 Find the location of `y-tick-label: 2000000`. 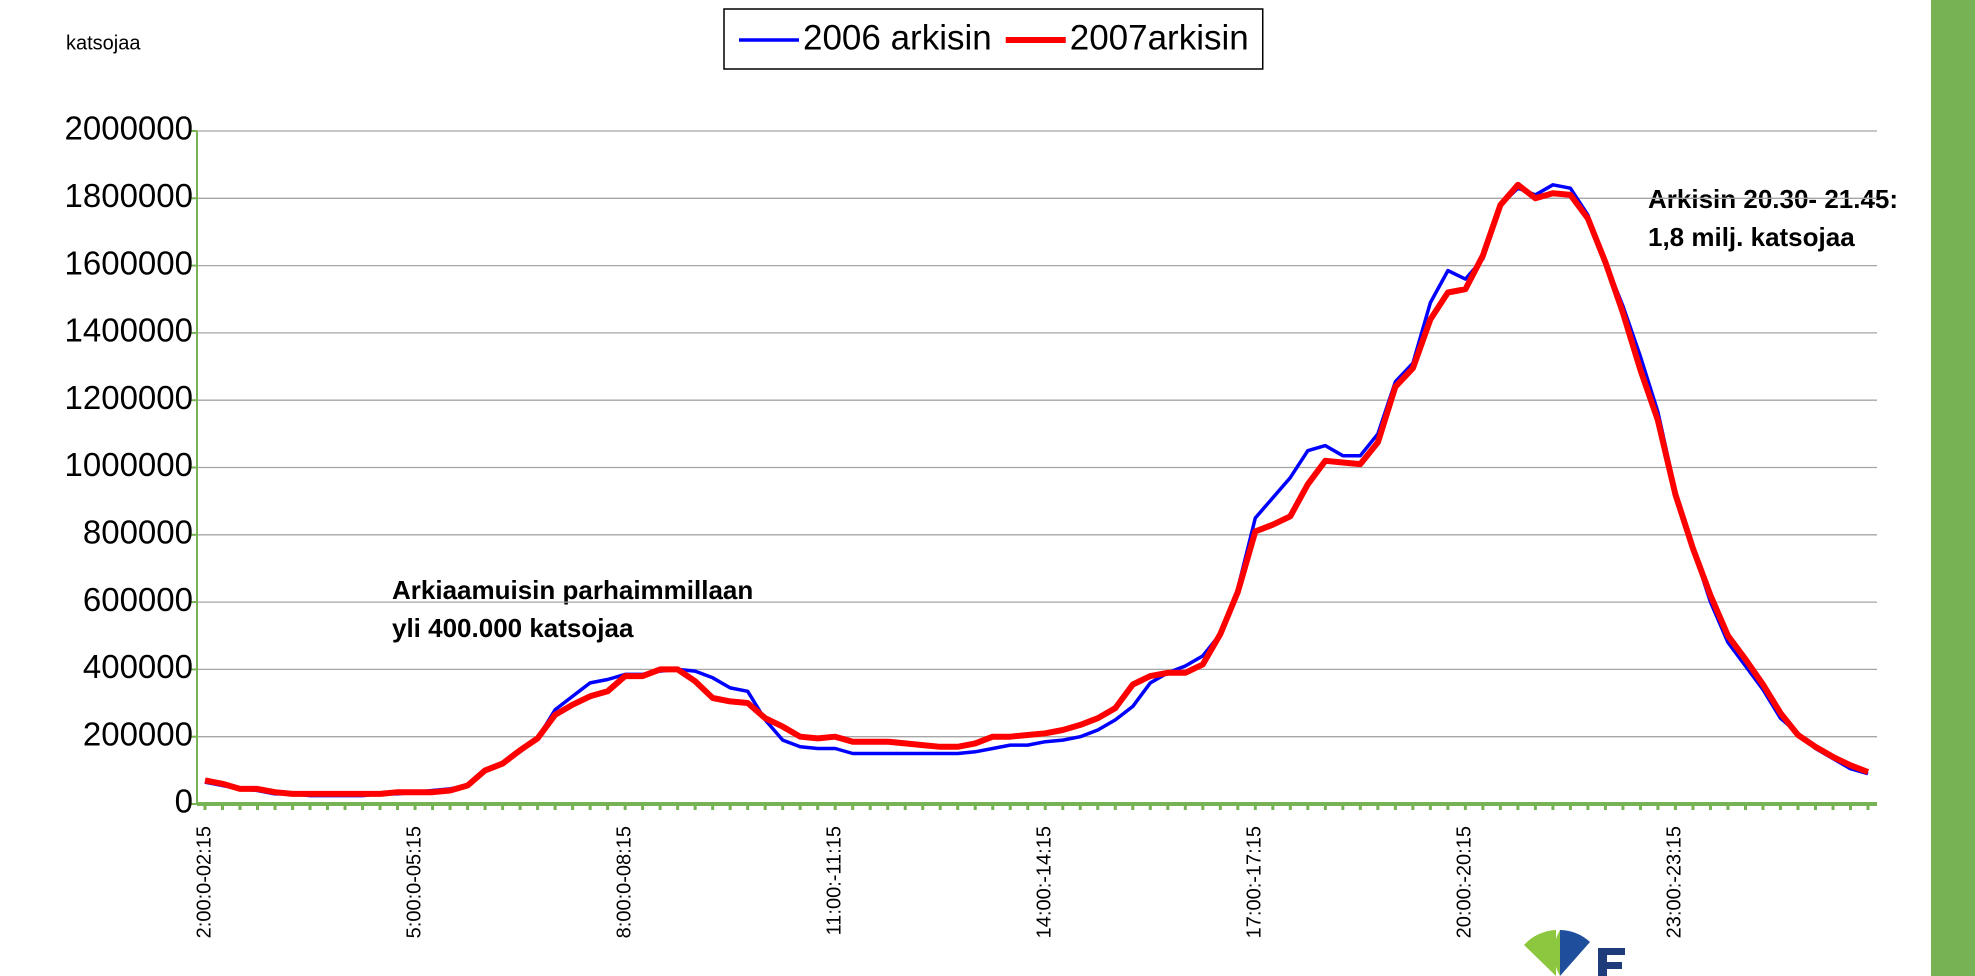

y-tick-label: 2000000 is located at coordinates (129, 128).